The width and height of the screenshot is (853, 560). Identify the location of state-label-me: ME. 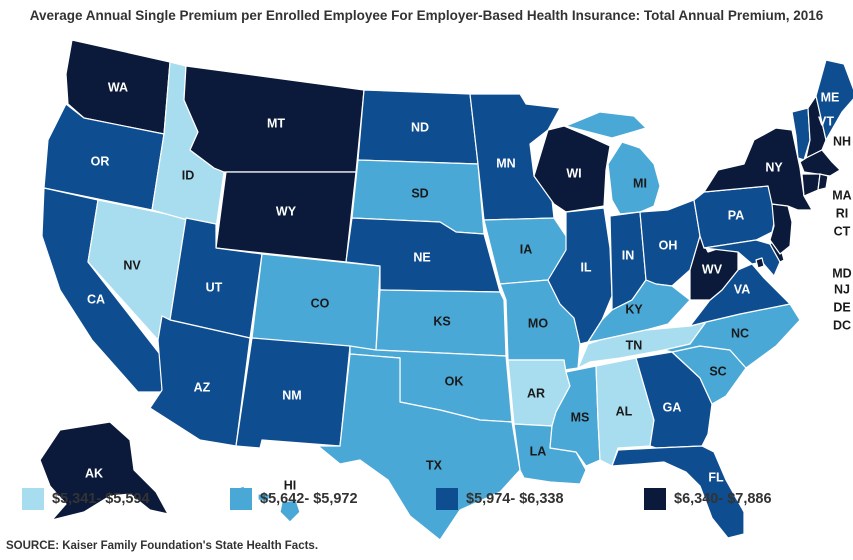
(830, 97).